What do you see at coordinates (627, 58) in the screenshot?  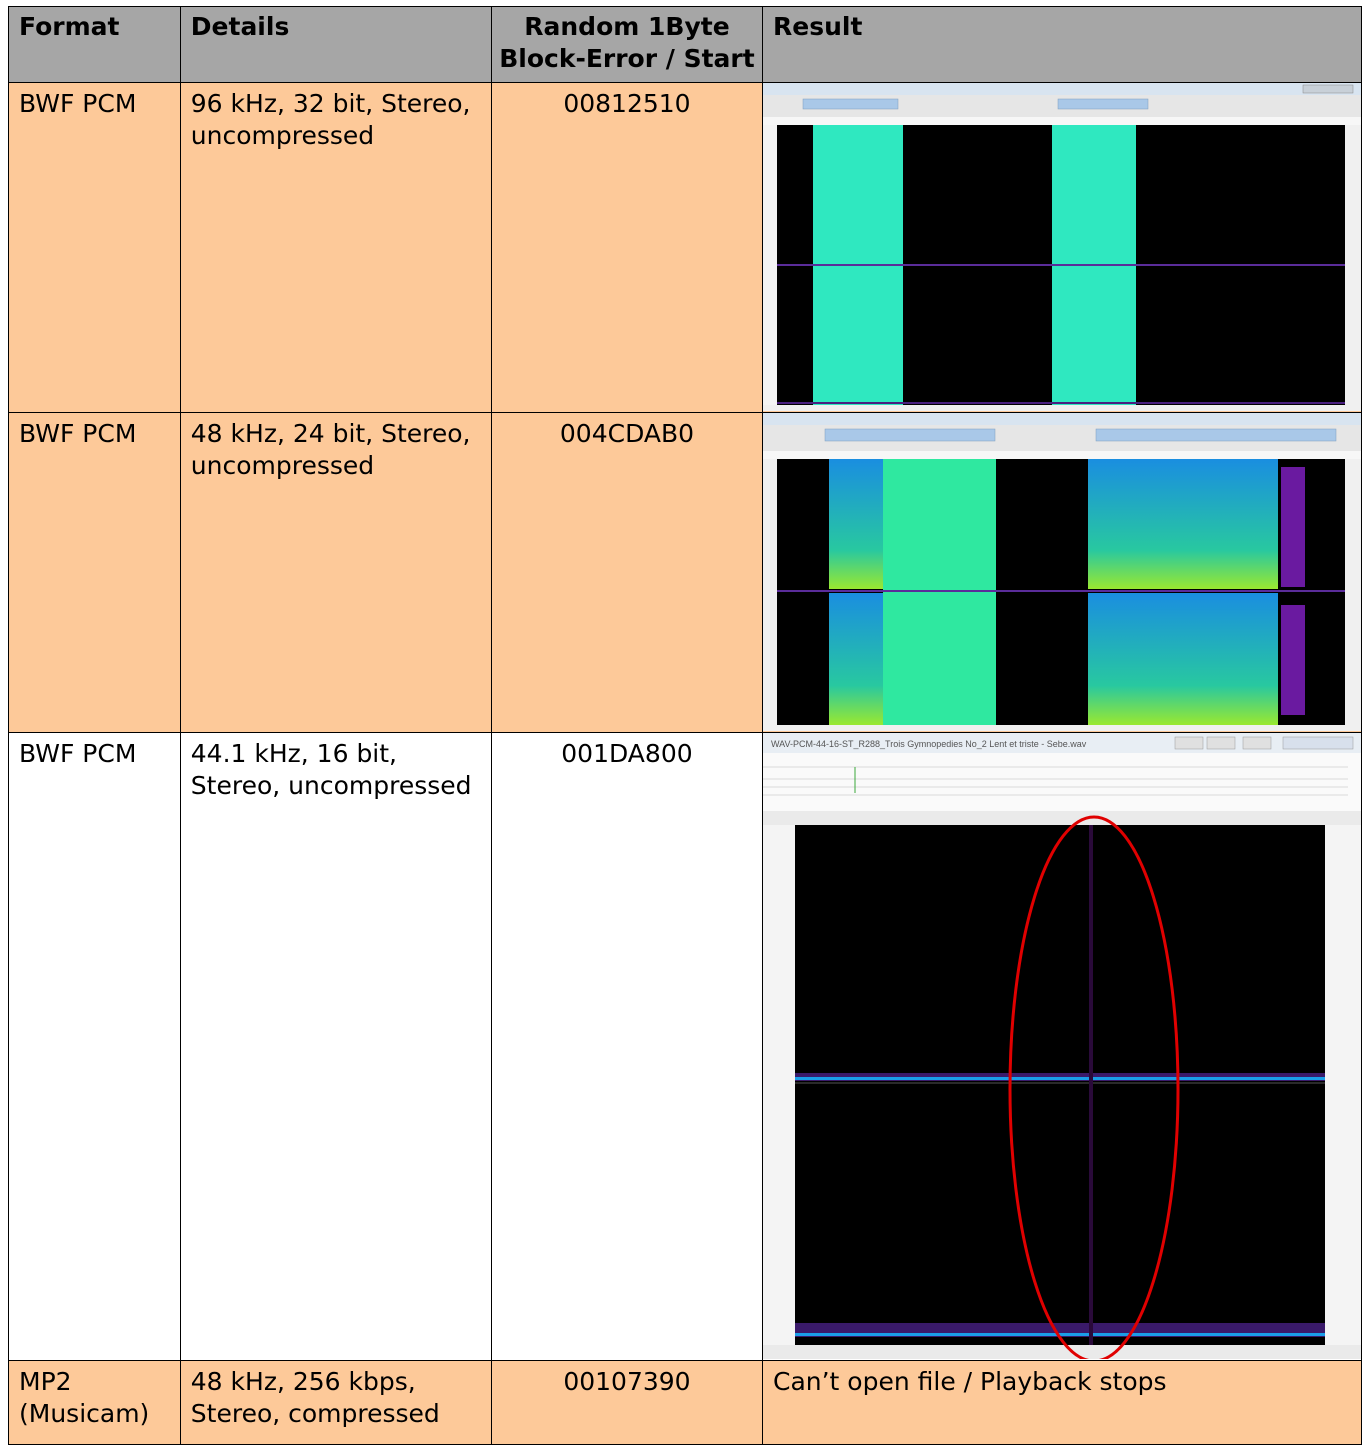 I see `header-error-line2: Block-Error / Start` at bounding box center [627, 58].